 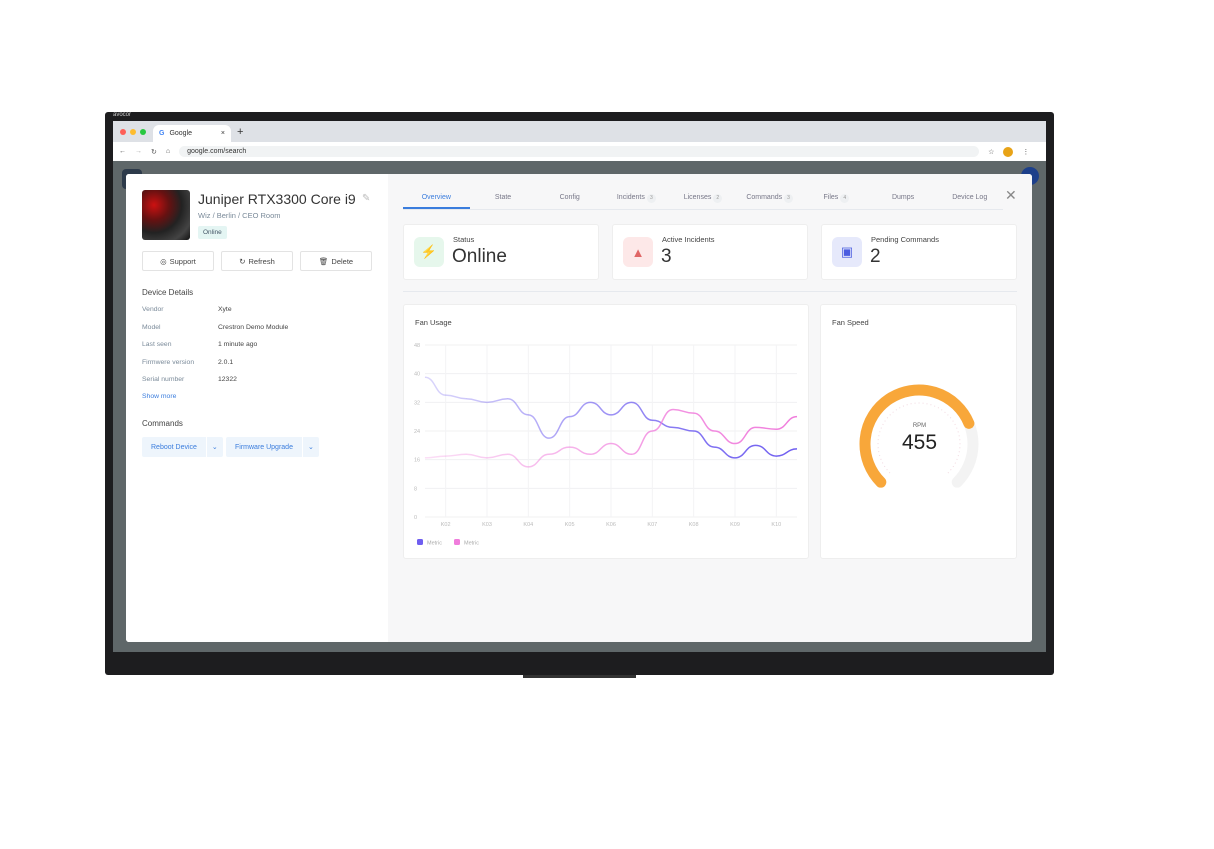 I want to click on stat-label: Pending Commands, so click(x=905, y=239).